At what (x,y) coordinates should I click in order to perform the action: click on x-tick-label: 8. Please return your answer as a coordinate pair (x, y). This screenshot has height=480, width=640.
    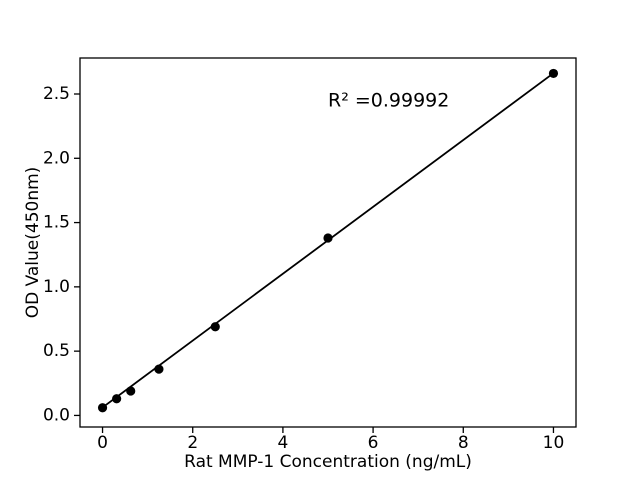
    Looking at the image, I should click on (463, 443).